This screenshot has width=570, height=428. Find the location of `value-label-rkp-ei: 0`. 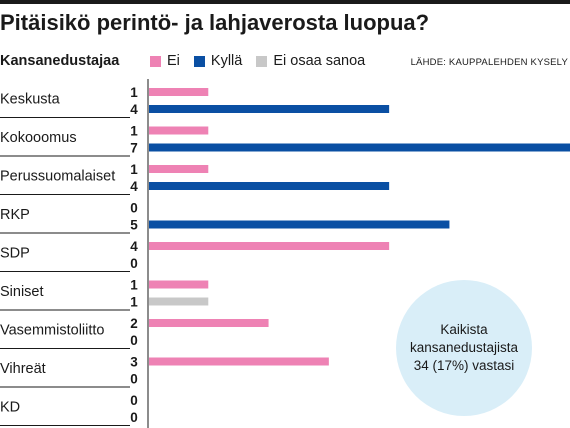

value-label-rkp-ei: 0 is located at coordinates (134, 208).